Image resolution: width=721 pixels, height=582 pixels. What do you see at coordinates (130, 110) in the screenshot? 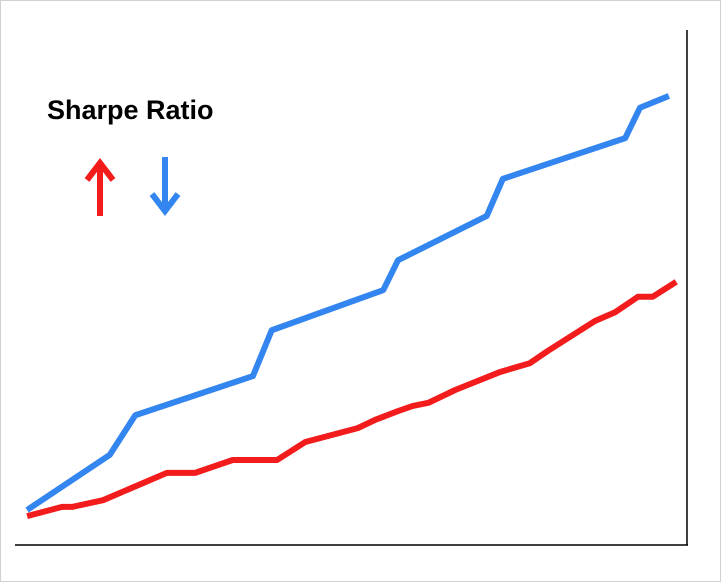
I see `chart-title: Sharpe Ratio` at bounding box center [130, 110].